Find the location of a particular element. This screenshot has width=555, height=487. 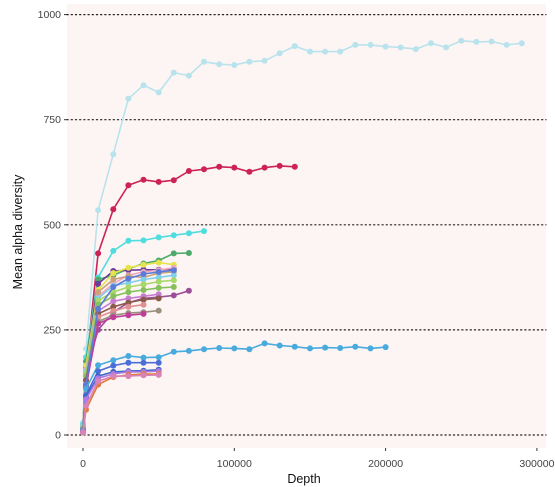

y-tick-label: 250 is located at coordinates (52, 330).